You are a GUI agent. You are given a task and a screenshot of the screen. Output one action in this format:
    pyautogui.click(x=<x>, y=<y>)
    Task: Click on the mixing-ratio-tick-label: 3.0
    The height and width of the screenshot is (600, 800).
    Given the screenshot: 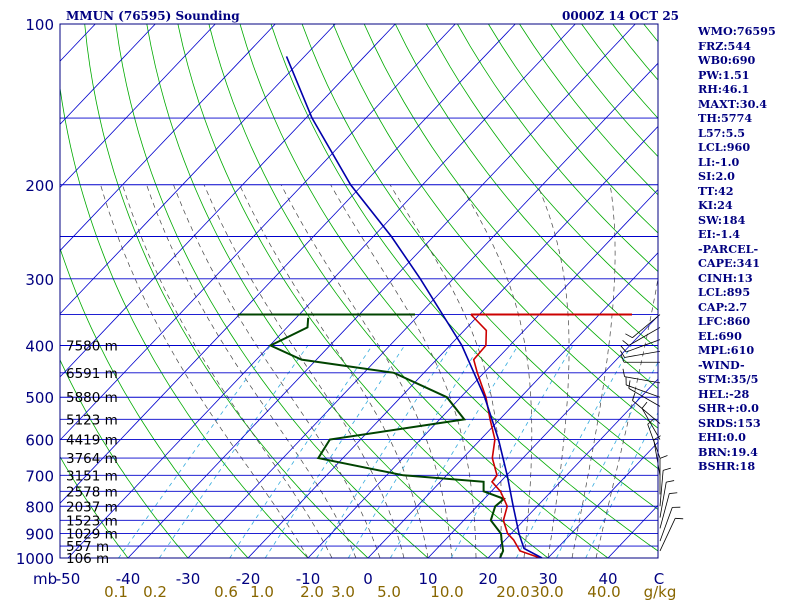 What is the action you would take?
    pyautogui.click(x=343, y=591)
    